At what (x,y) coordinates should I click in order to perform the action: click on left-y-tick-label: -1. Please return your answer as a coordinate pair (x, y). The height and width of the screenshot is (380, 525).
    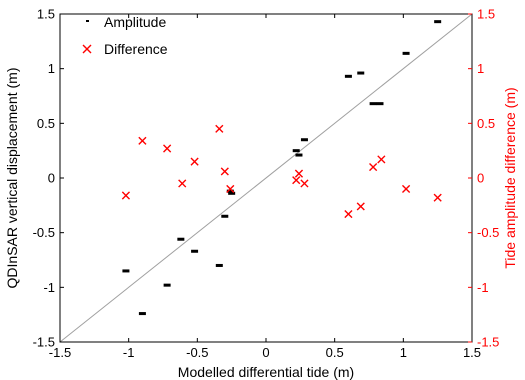
    Looking at the image, I should click on (49, 287).